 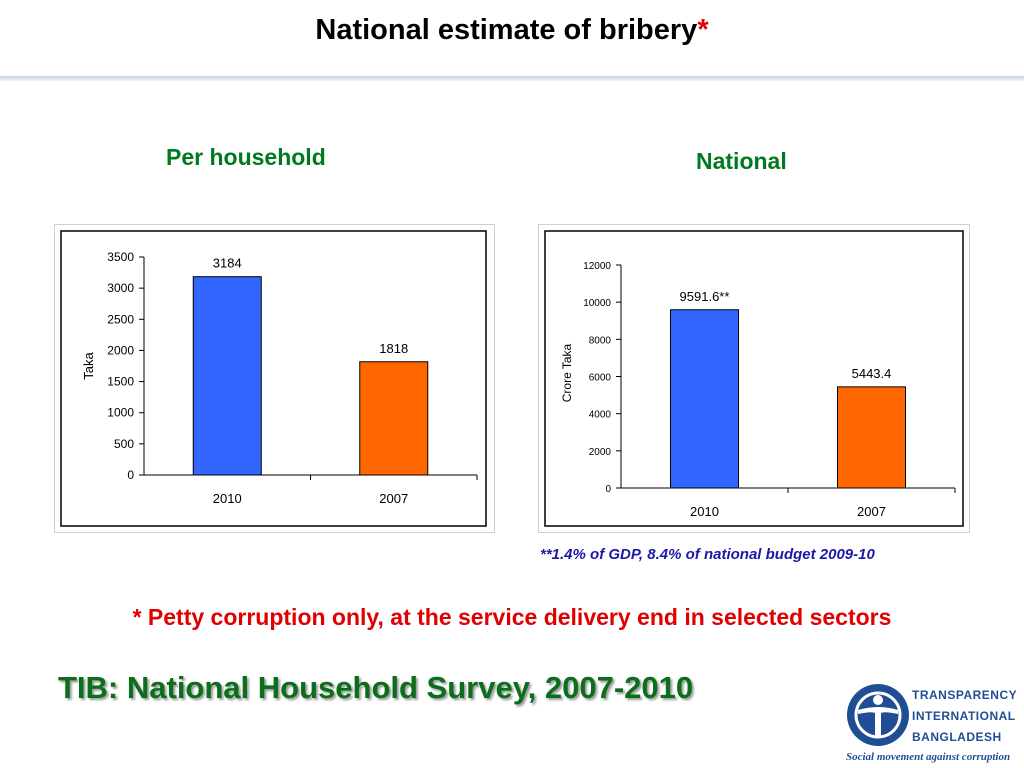 What do you see at coordinates (741, 161) in the screenshot?
I see `chart-2-title: National` at bounding box center [741, 161].